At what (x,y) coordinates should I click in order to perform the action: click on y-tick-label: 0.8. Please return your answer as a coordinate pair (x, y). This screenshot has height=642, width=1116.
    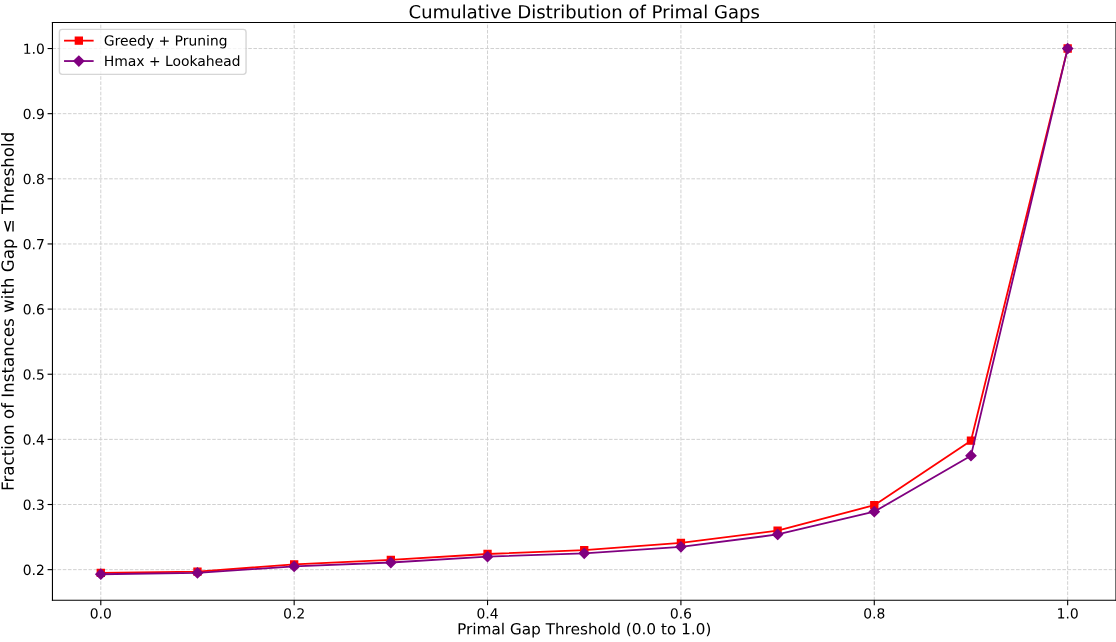
    Looking at the image, I should click on (33, 179).